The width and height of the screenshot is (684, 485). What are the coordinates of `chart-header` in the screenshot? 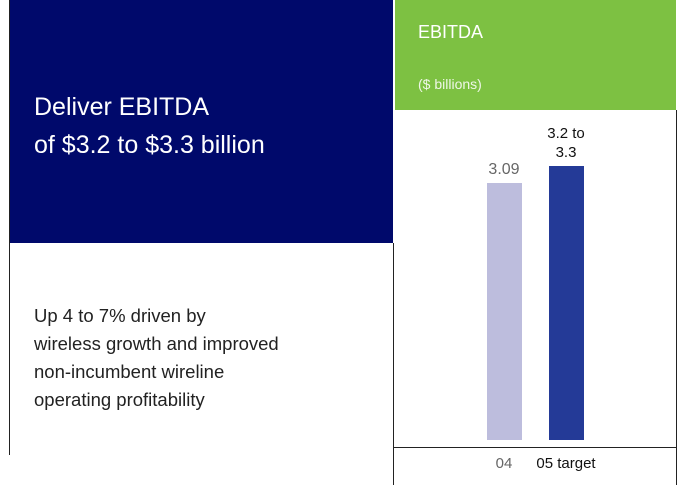 It's located at (535, 55).